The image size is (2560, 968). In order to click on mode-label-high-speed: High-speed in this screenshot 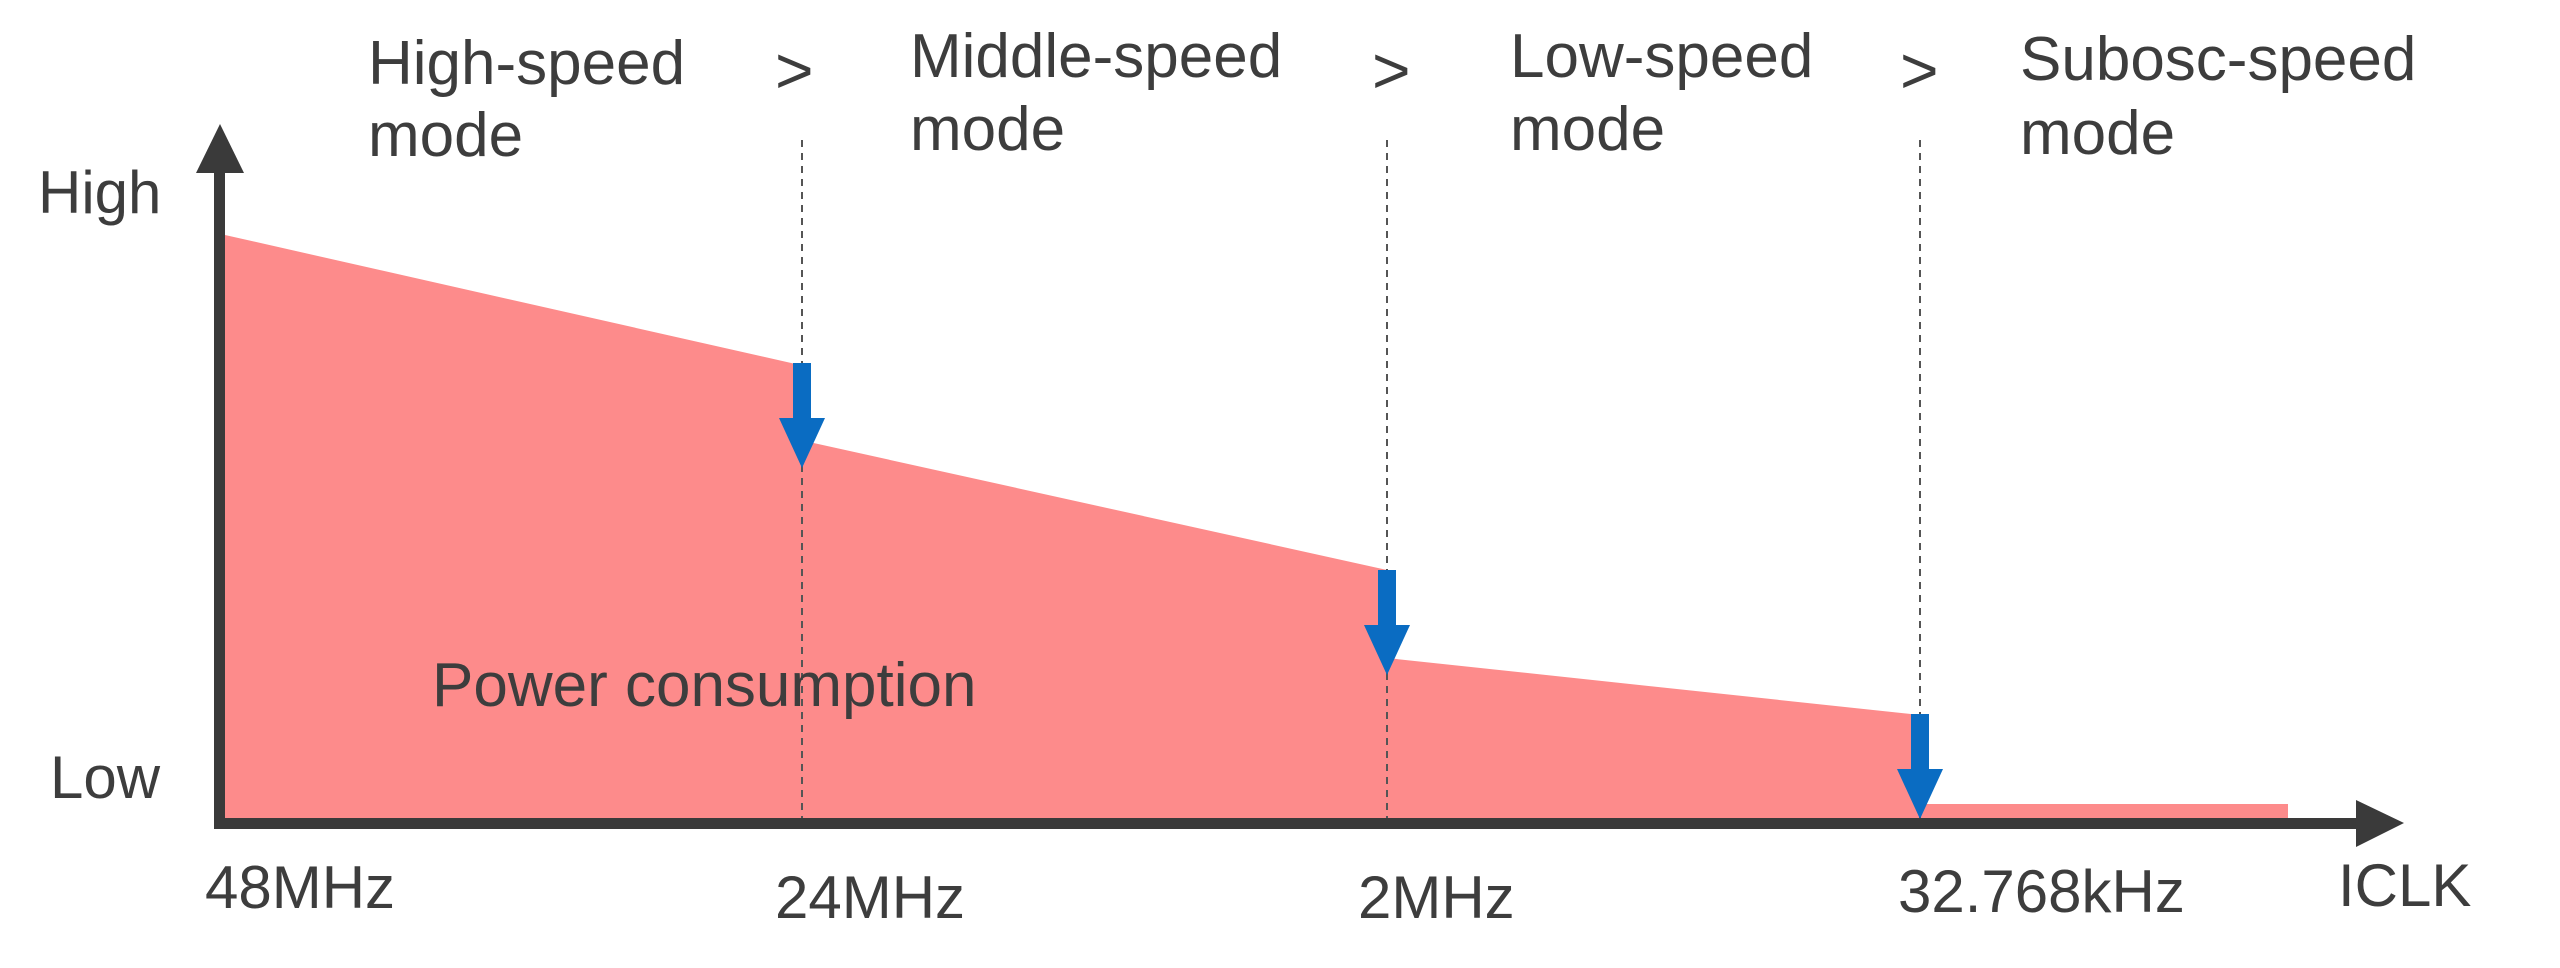, I will do `click(526, 63)`.